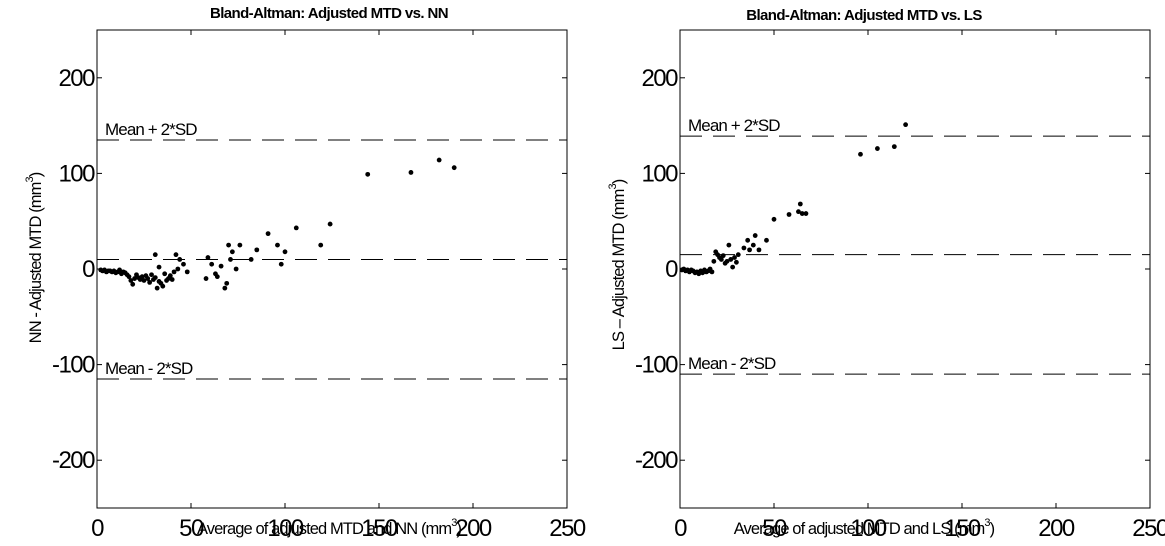 This screenshot has width=1165, height=546. What do you see at coordinates (864, 15) in the screenshot?
I see `chart-title: Bland-Altman: Adjusted MTD vs. LS` at bounding box center [864, 15].